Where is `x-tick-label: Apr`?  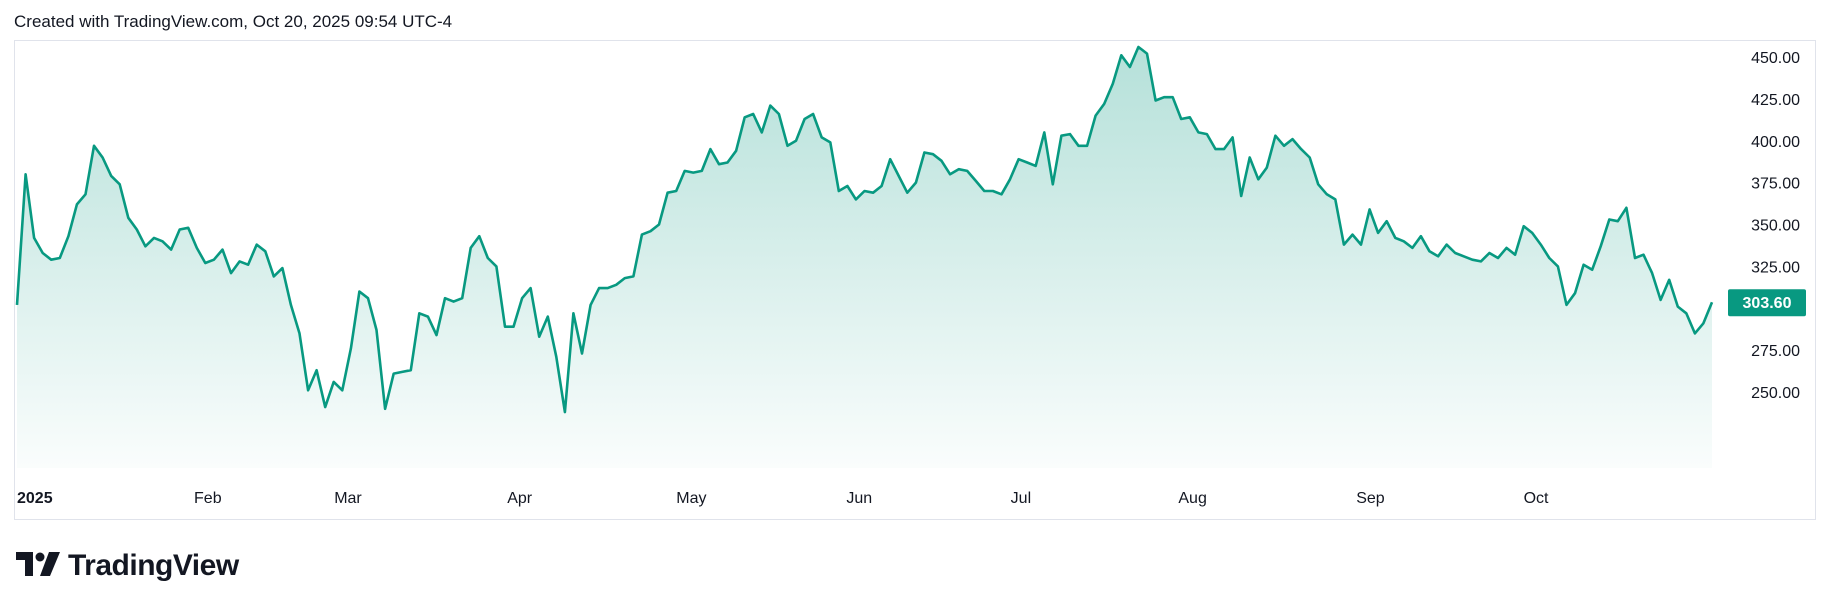 x-tick-label: Apr is located at coordinates (520, 498).